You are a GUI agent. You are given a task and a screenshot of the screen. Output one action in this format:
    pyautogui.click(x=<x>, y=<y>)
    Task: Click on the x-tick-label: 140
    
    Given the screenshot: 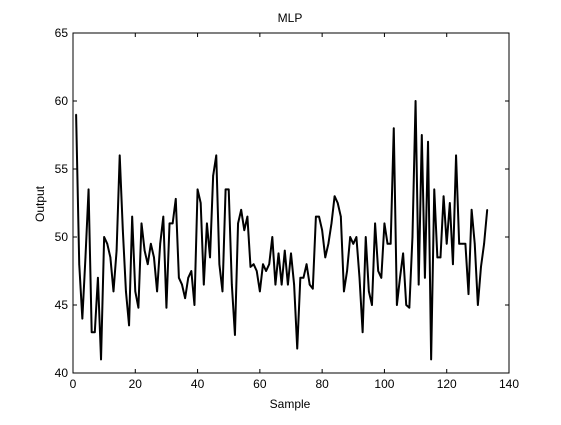 What is the action you would take?
    pyautogui.click(x=509, y=384)
    